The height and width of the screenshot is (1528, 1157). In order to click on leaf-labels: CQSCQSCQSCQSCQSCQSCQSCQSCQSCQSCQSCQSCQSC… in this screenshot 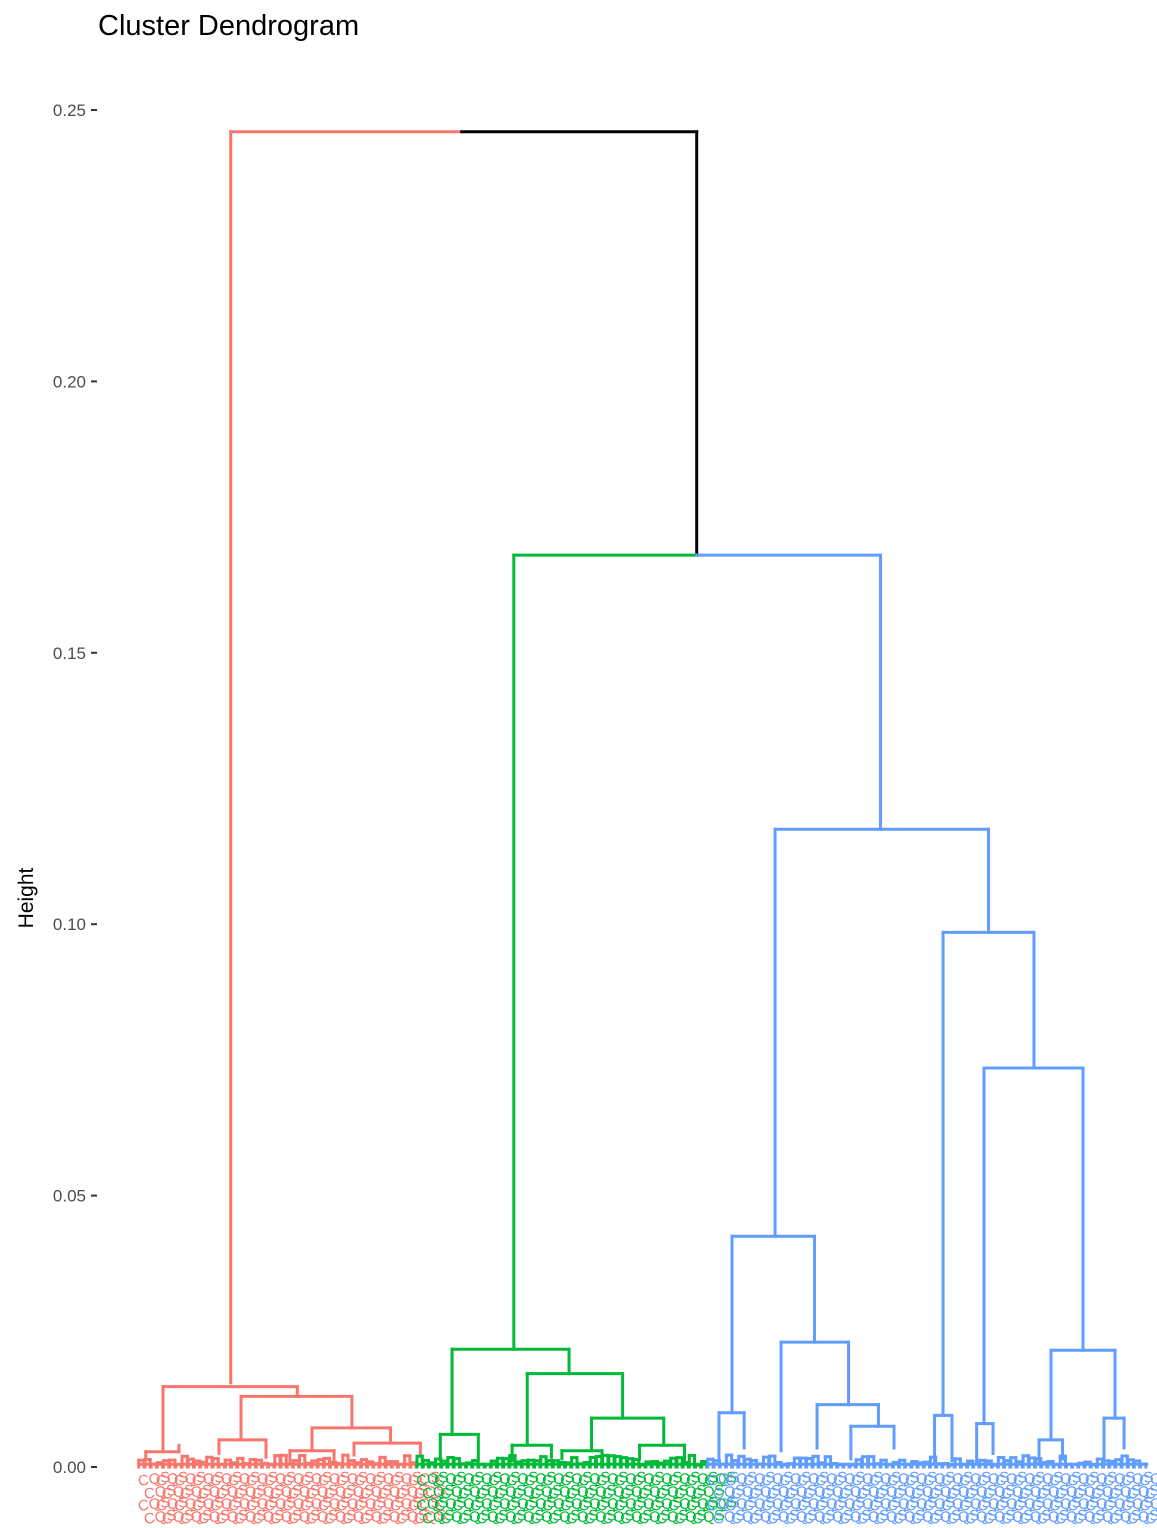, I will do `click(647, 1498)`.